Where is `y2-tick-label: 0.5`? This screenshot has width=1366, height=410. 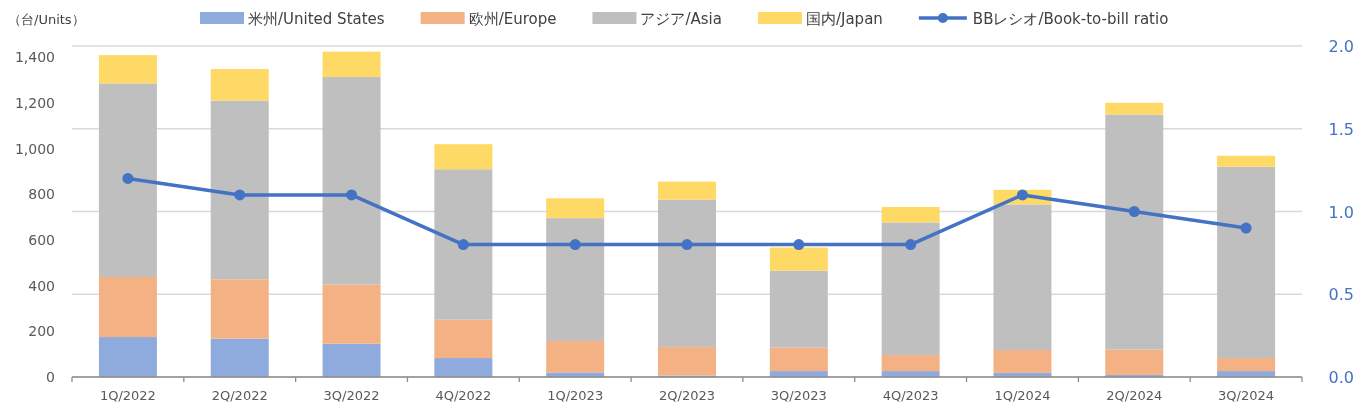 y2-tick-label: 0.5 is located at coordinates (1341, 295).